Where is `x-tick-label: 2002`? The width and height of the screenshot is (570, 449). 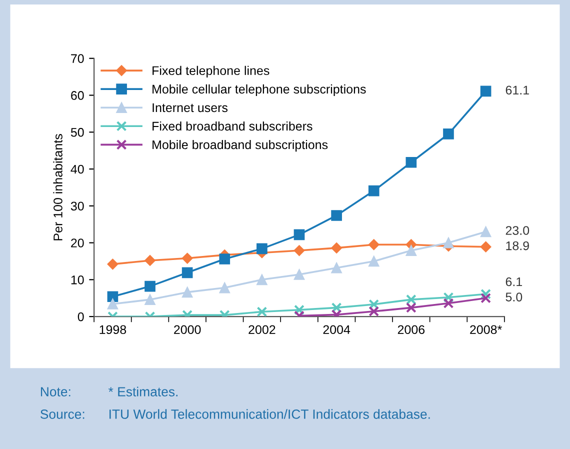 x-tick-label: 2002 is located at coordinates (262, 329).